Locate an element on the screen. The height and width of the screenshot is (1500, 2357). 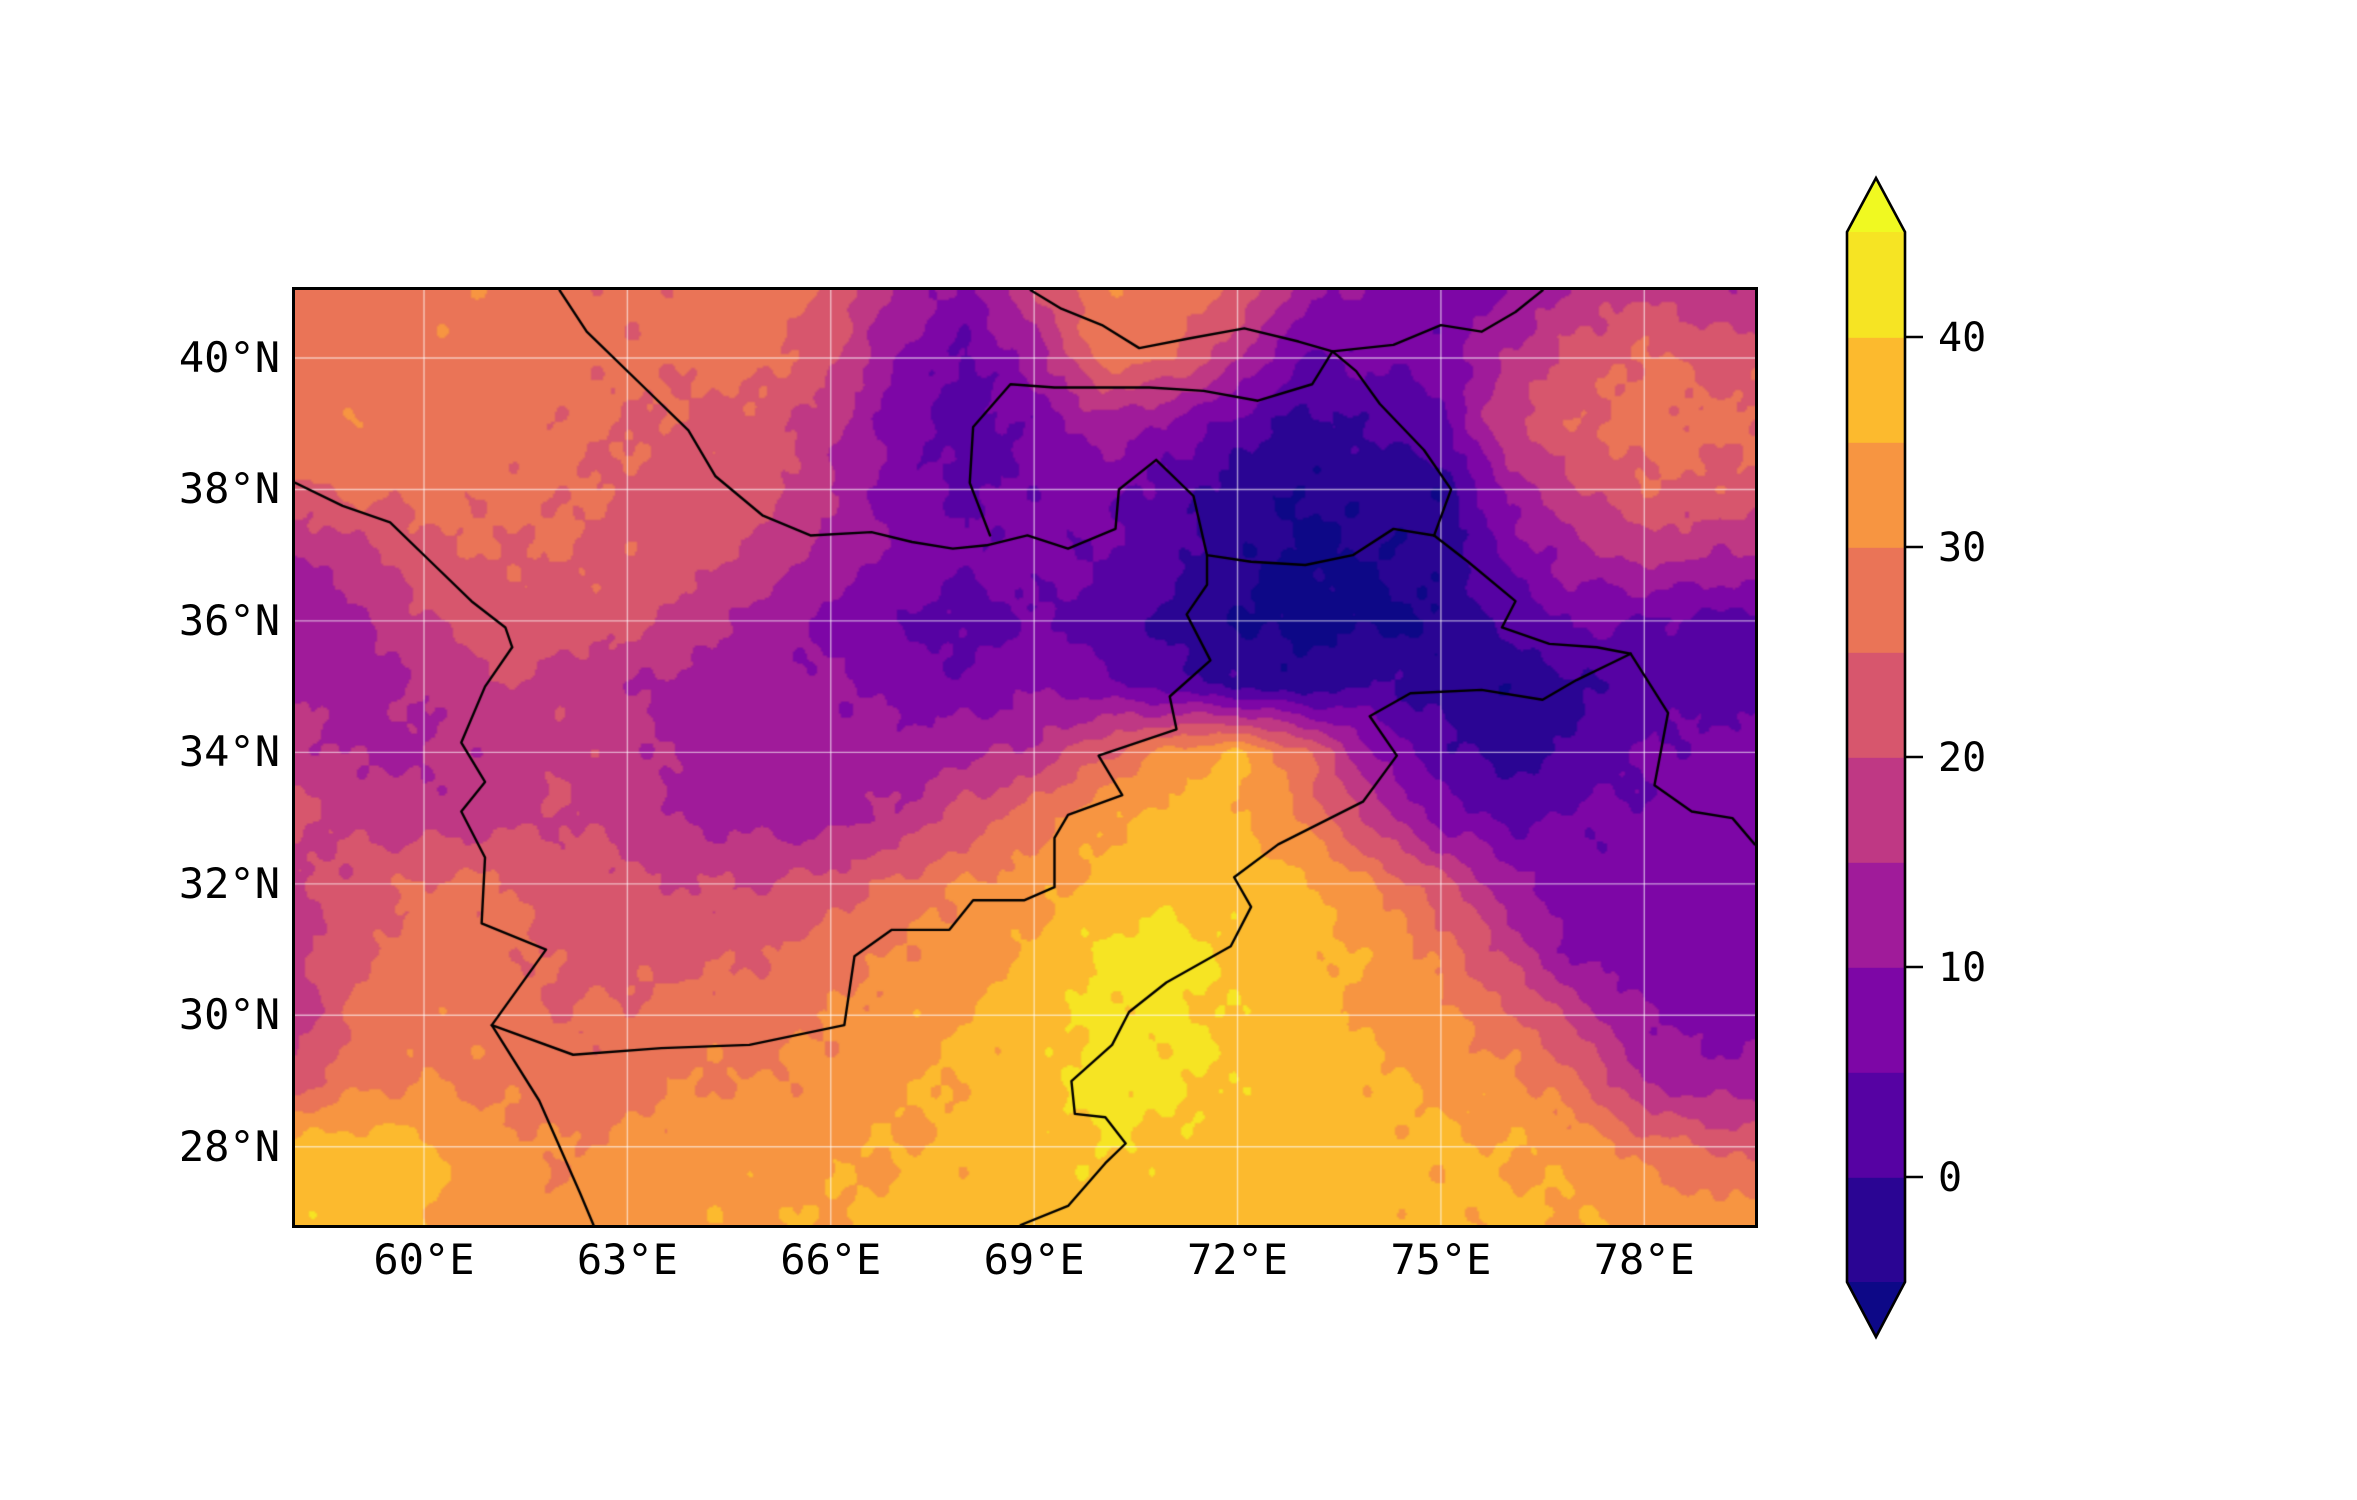
x-tick-label: 72°E is located at coordinates (1237, 1259).